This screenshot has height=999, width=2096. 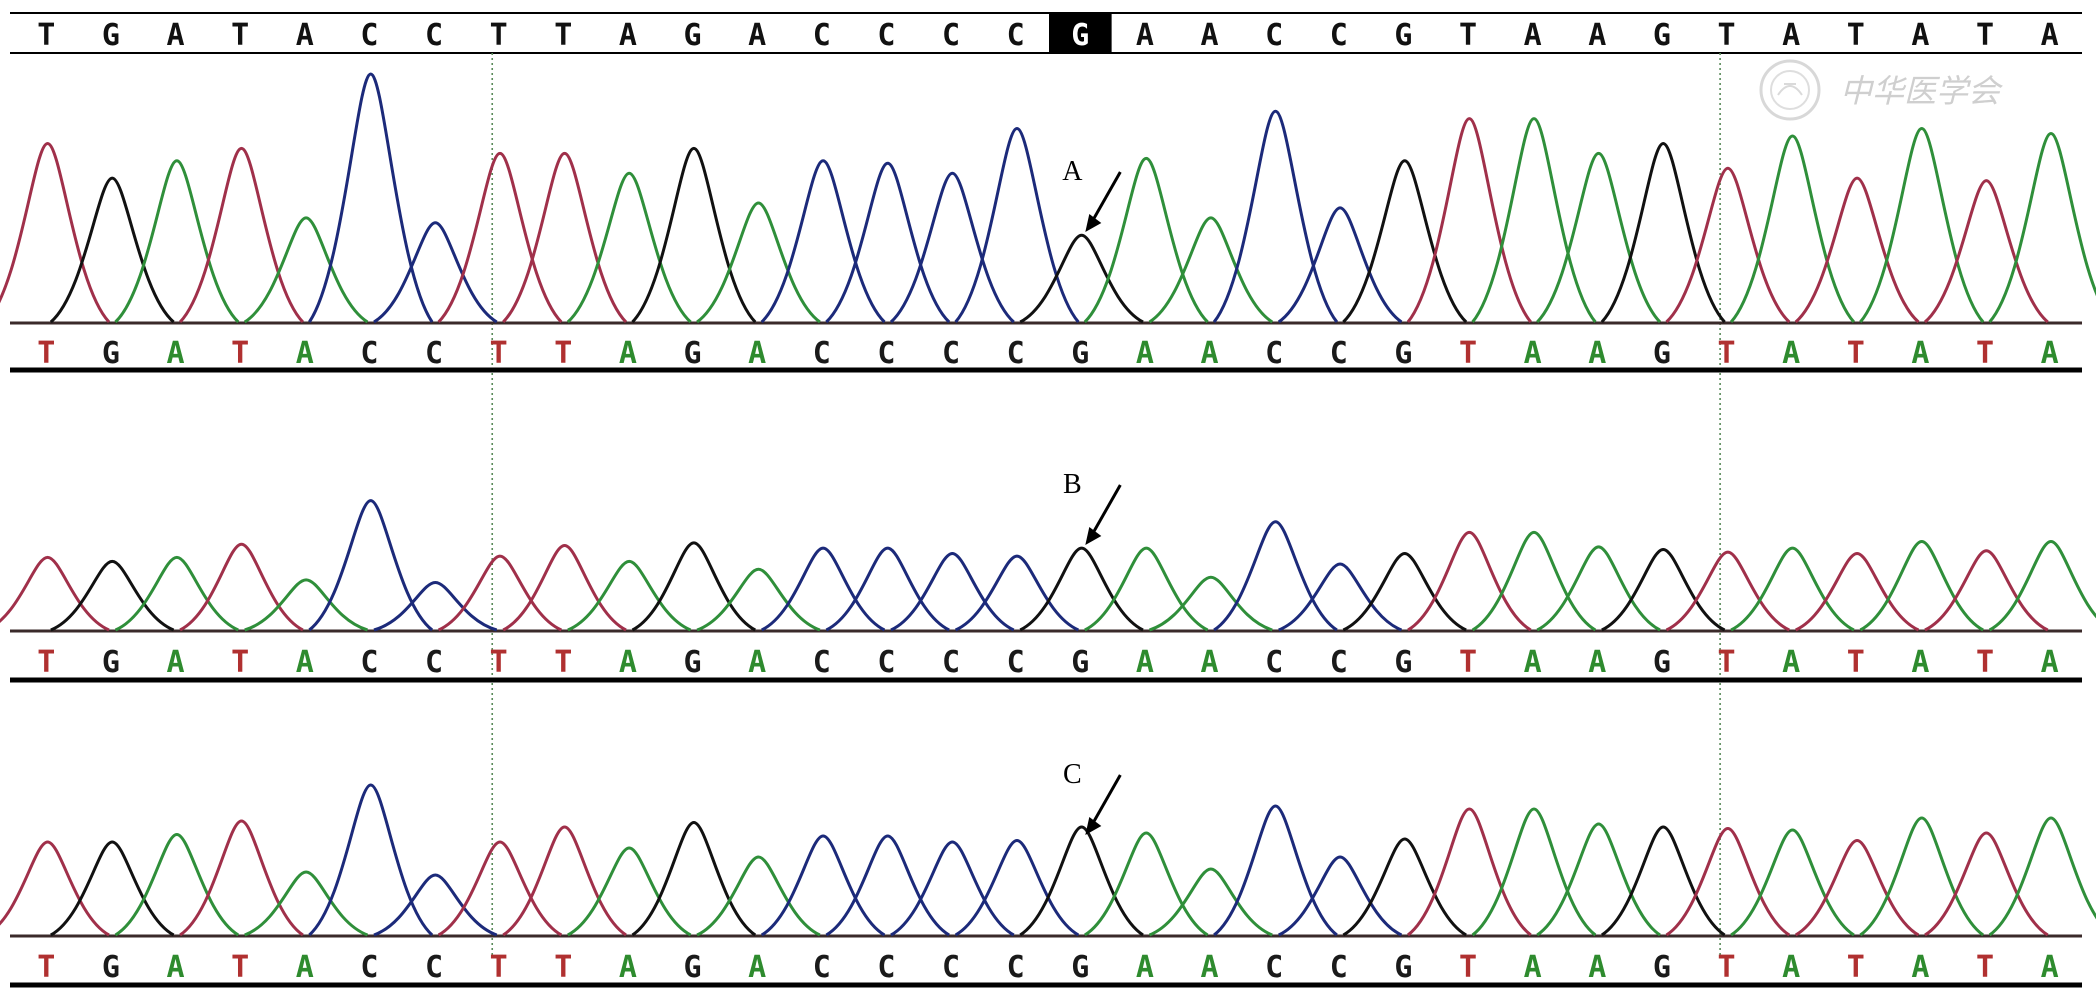 What do you see at coordinates (1274, 35) in the screenshot?
I see `reference-base-19: C` at bounding box center [1274, 35].